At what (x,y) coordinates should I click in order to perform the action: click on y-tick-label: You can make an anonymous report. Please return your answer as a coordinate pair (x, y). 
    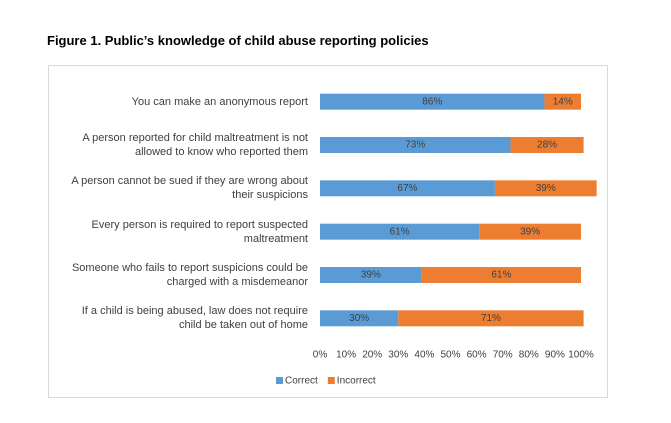
    Looking at the image, I should click on (219, 101).